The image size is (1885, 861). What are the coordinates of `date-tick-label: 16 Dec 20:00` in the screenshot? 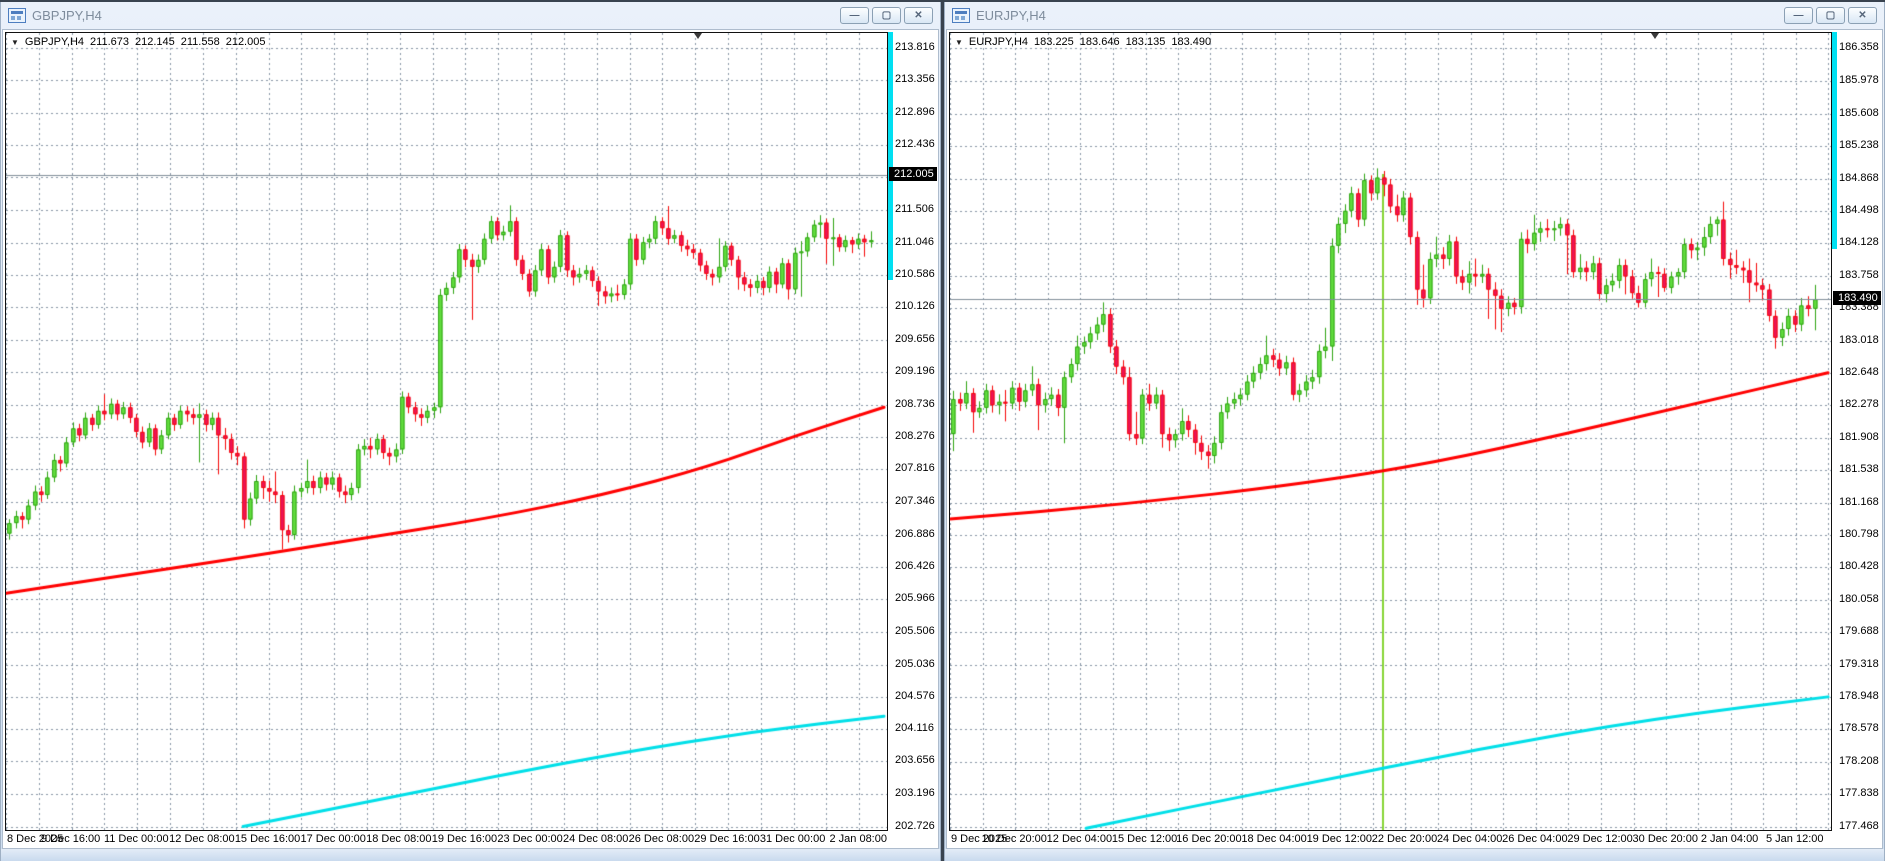 It's located at (1209, 839).